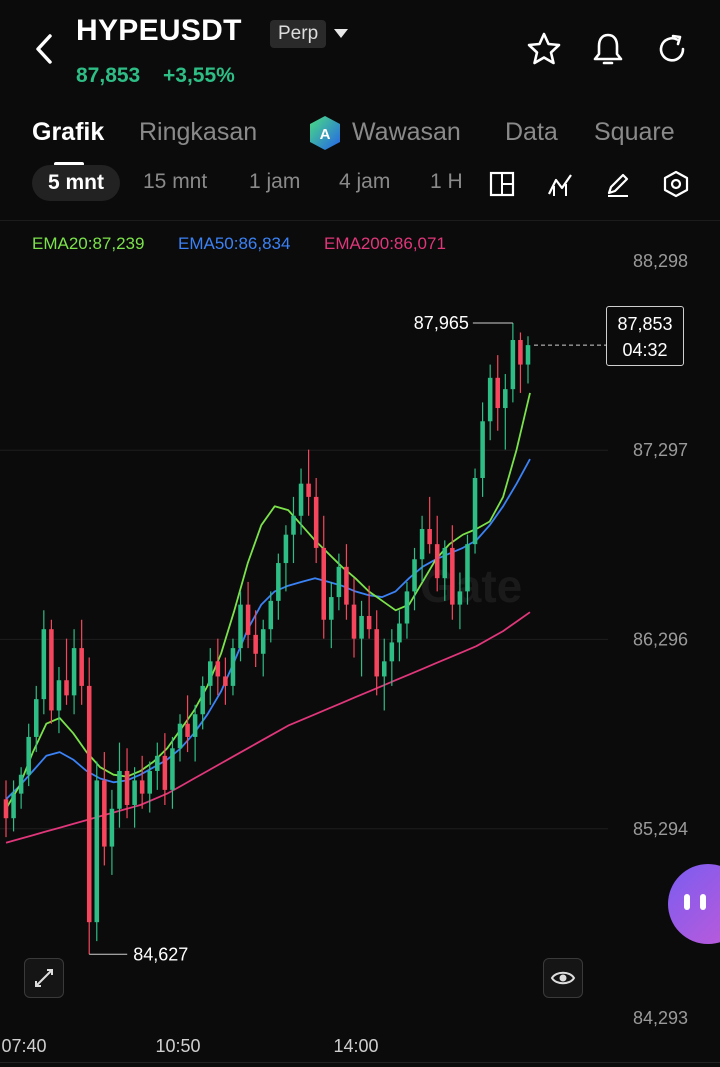  What do you see at coordinates (45, 49) in the screenshot?
I see `back-arrow-icon` at bounding box center [45, 49].